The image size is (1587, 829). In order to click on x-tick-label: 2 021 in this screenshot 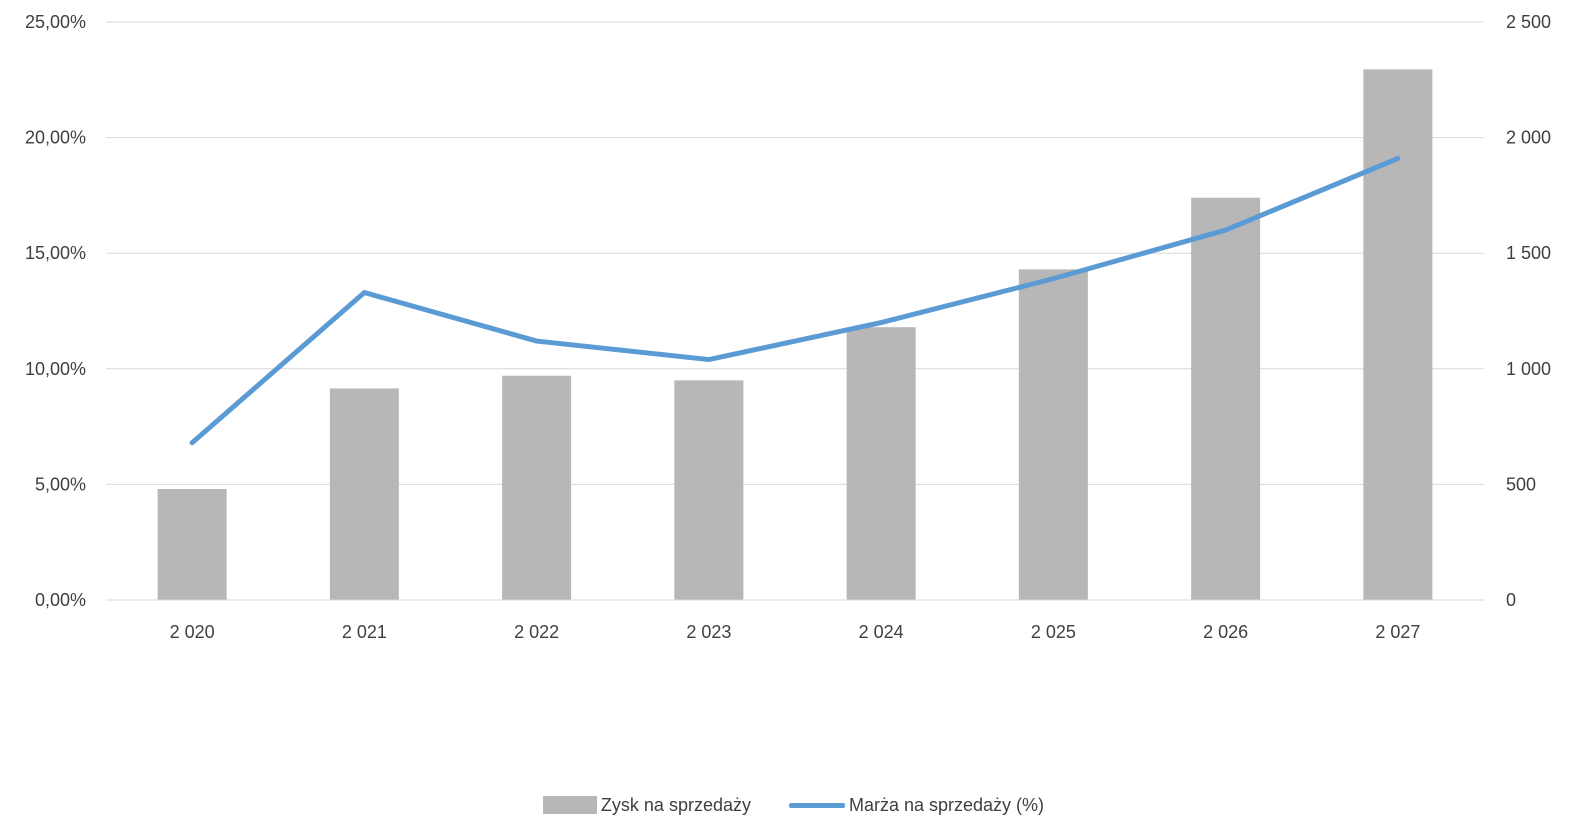, I will do `click(364, 632)`.